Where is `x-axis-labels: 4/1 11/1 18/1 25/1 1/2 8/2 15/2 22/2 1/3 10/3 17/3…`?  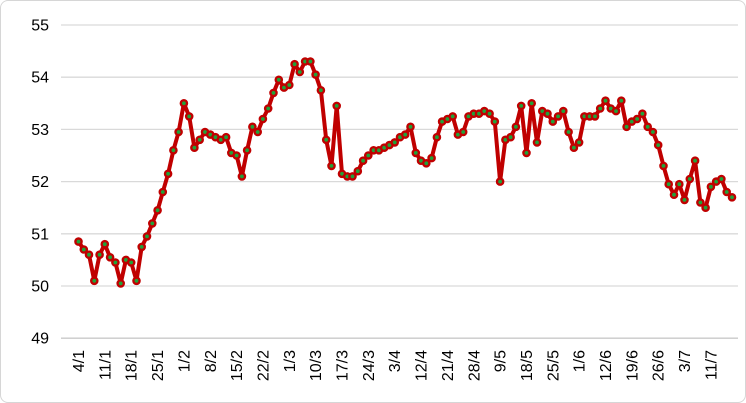
x-axis-labels: 4/1 11/1 18/1 25/1 1/2 8/2 15/2 22/2 1/3 10/3 17/3… is located at coordinates (395, 365).